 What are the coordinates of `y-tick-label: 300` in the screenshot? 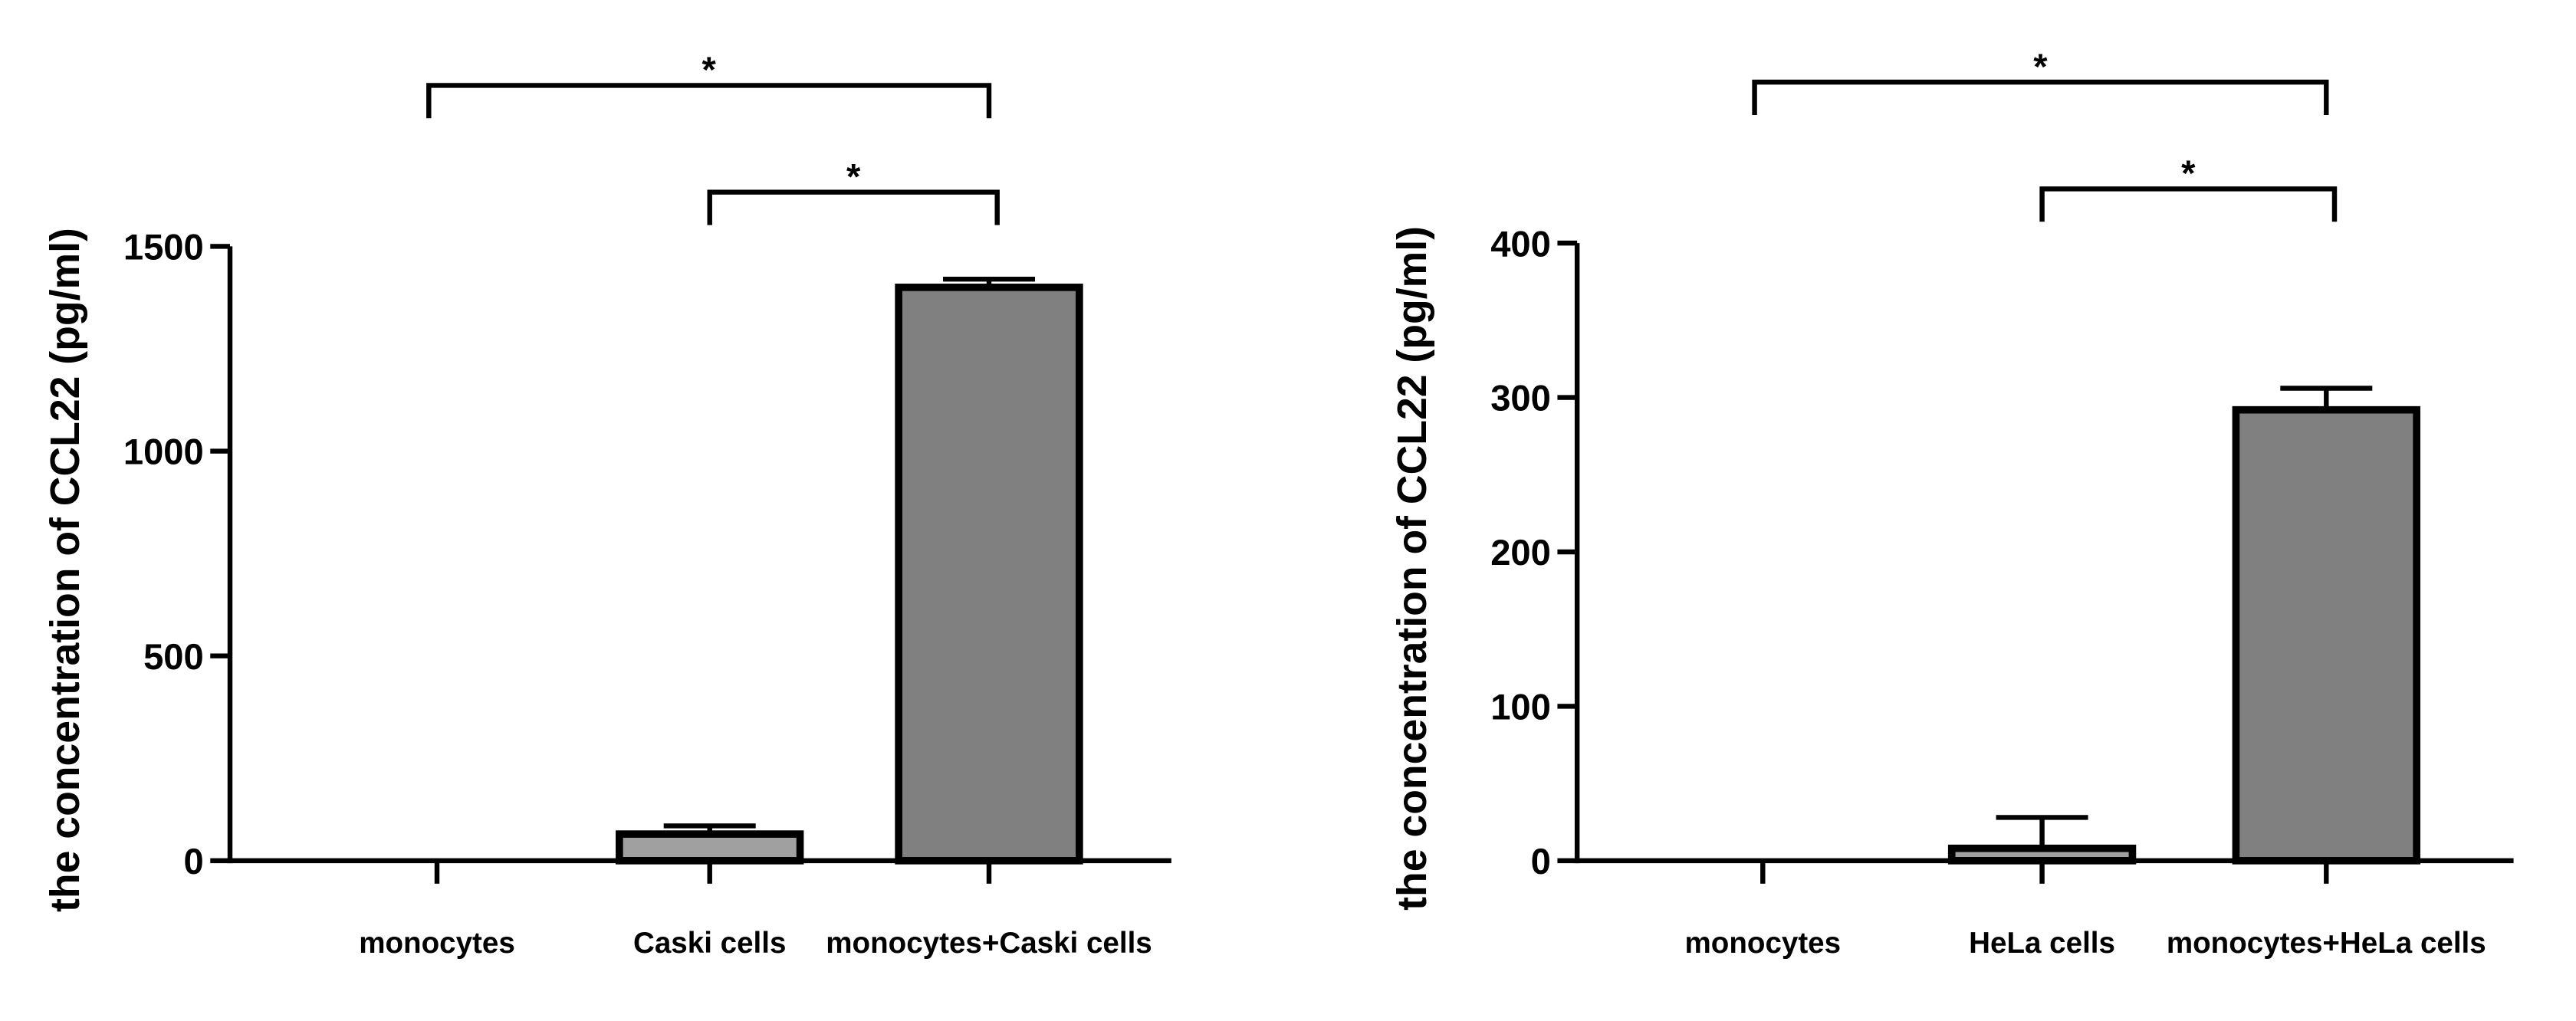 It's located at (1521, 398).